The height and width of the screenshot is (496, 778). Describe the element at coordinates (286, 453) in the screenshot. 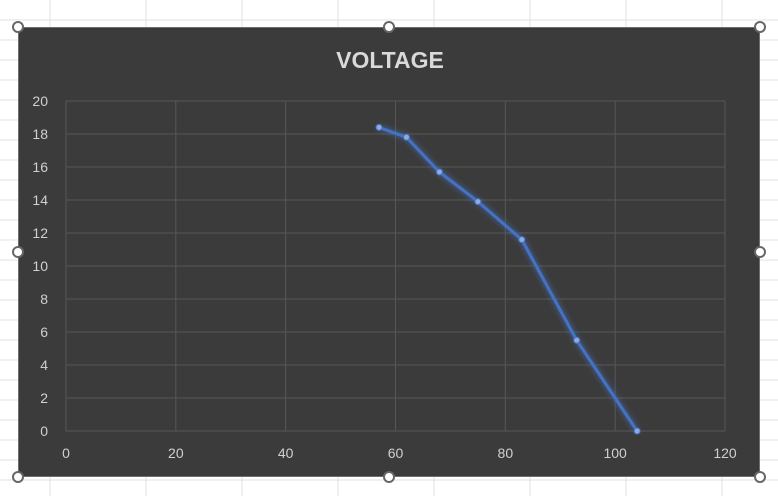

I see `x-tick-label: 40` at that location.